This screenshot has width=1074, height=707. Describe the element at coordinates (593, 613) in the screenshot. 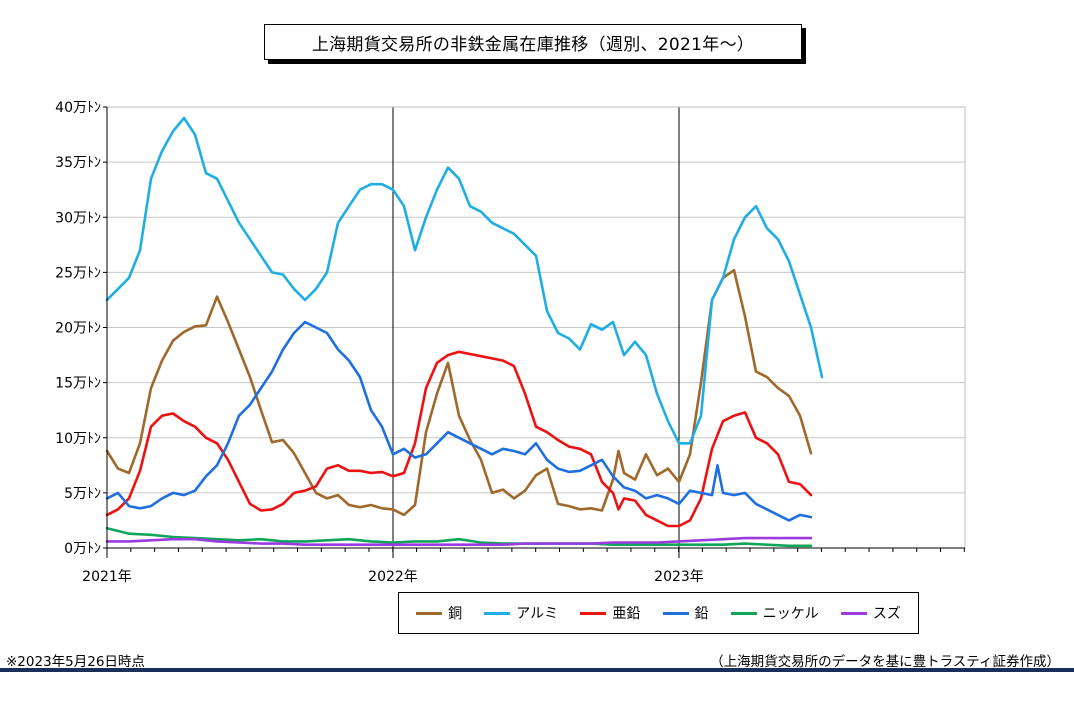

I see `legend-swatch-zinc` at that location.